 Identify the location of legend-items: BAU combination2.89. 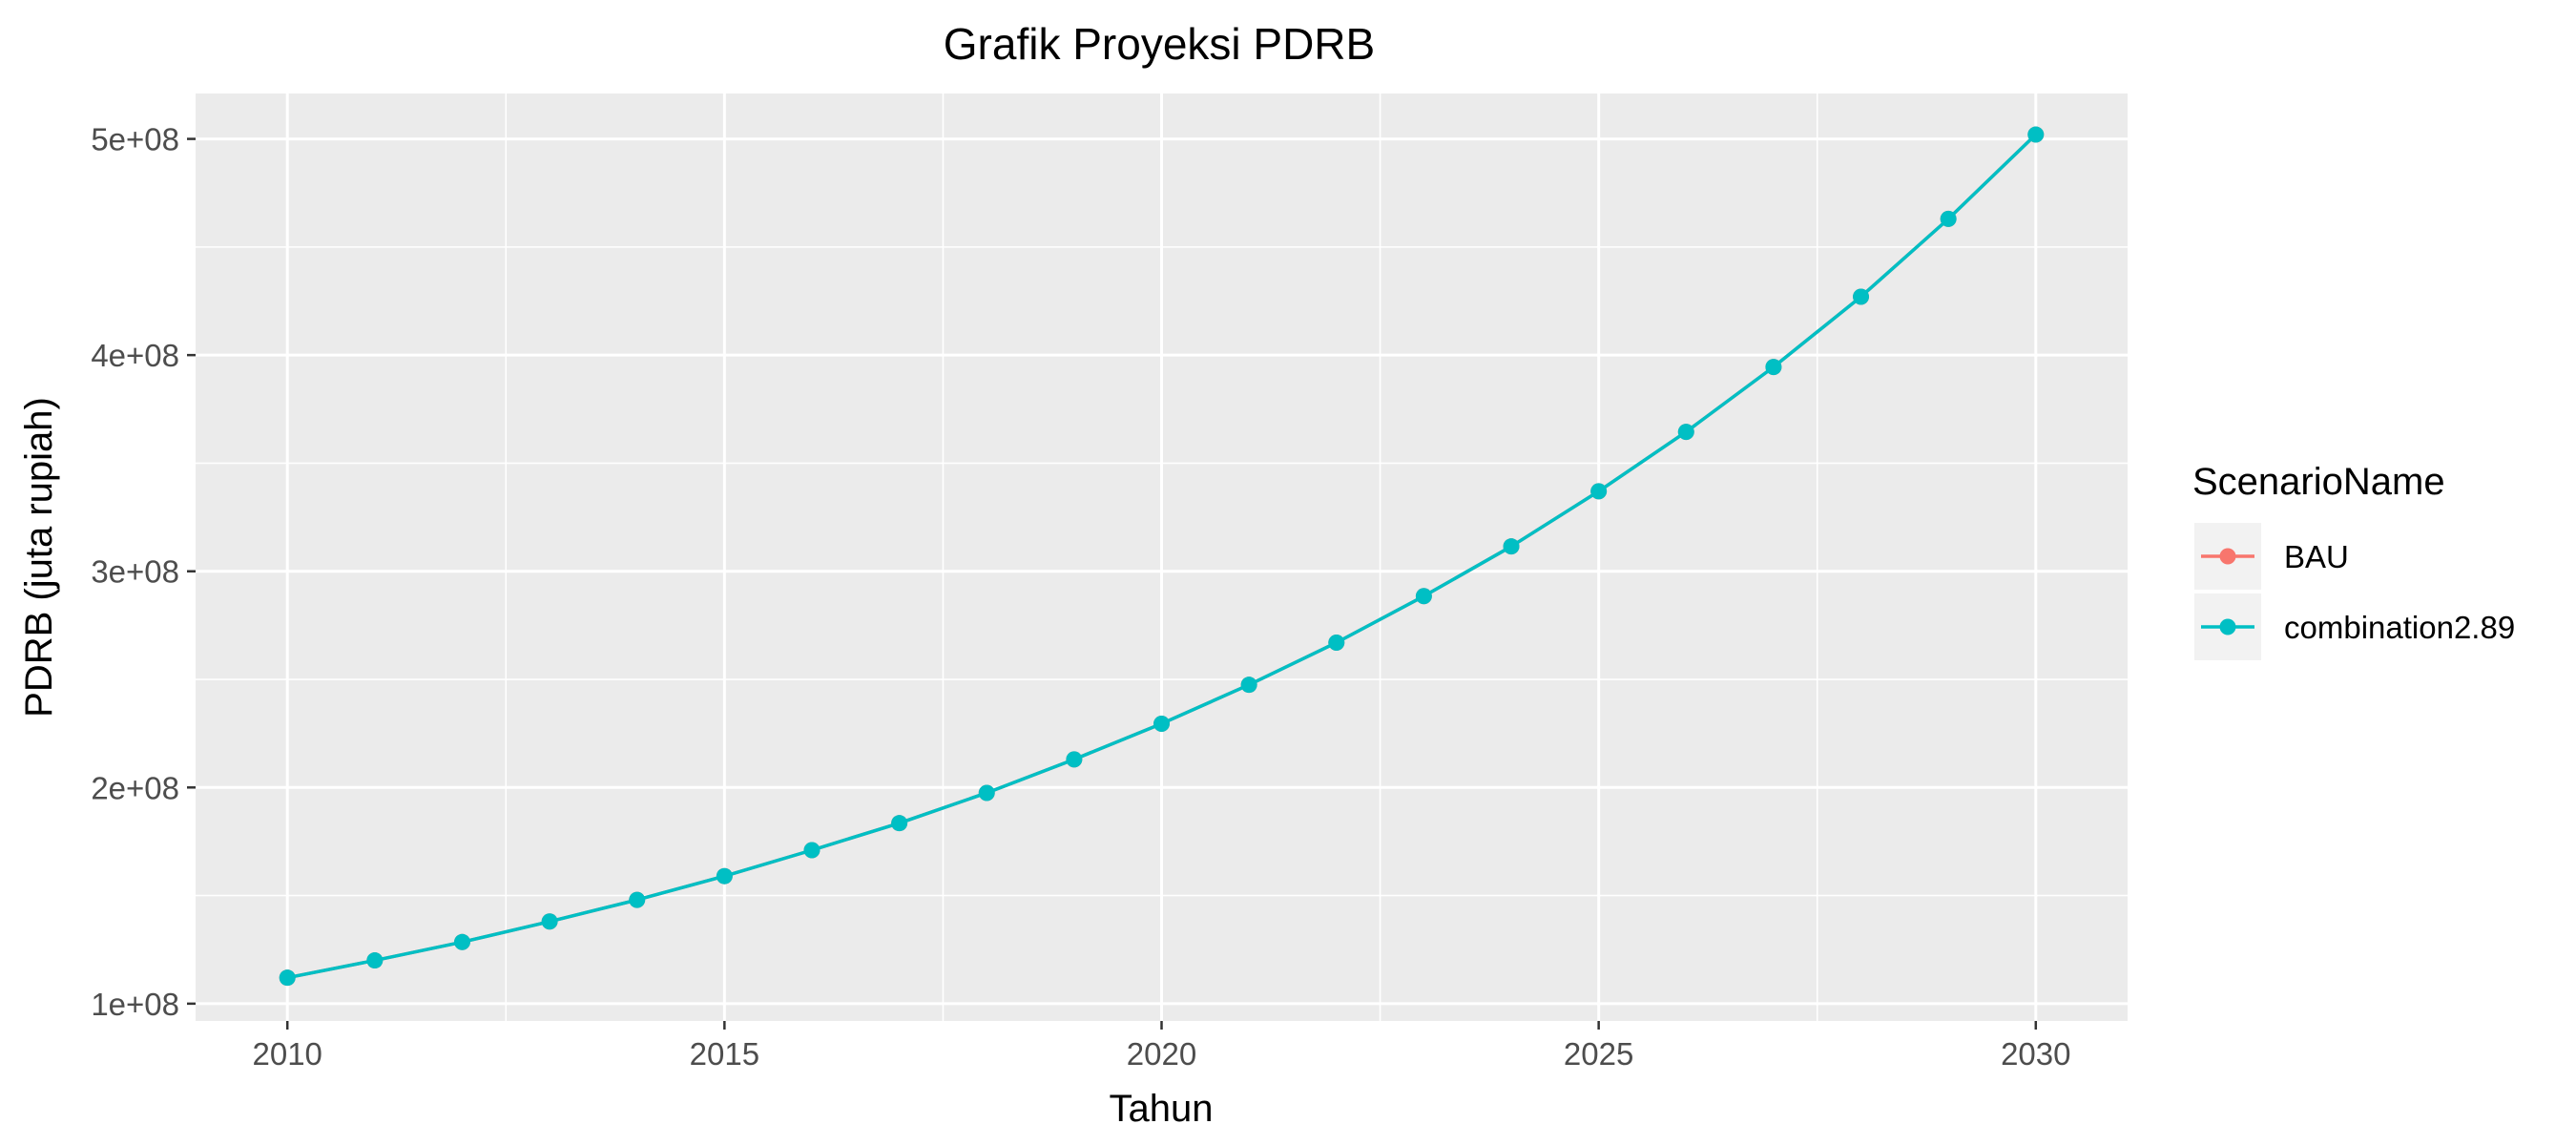
(2354, 591).